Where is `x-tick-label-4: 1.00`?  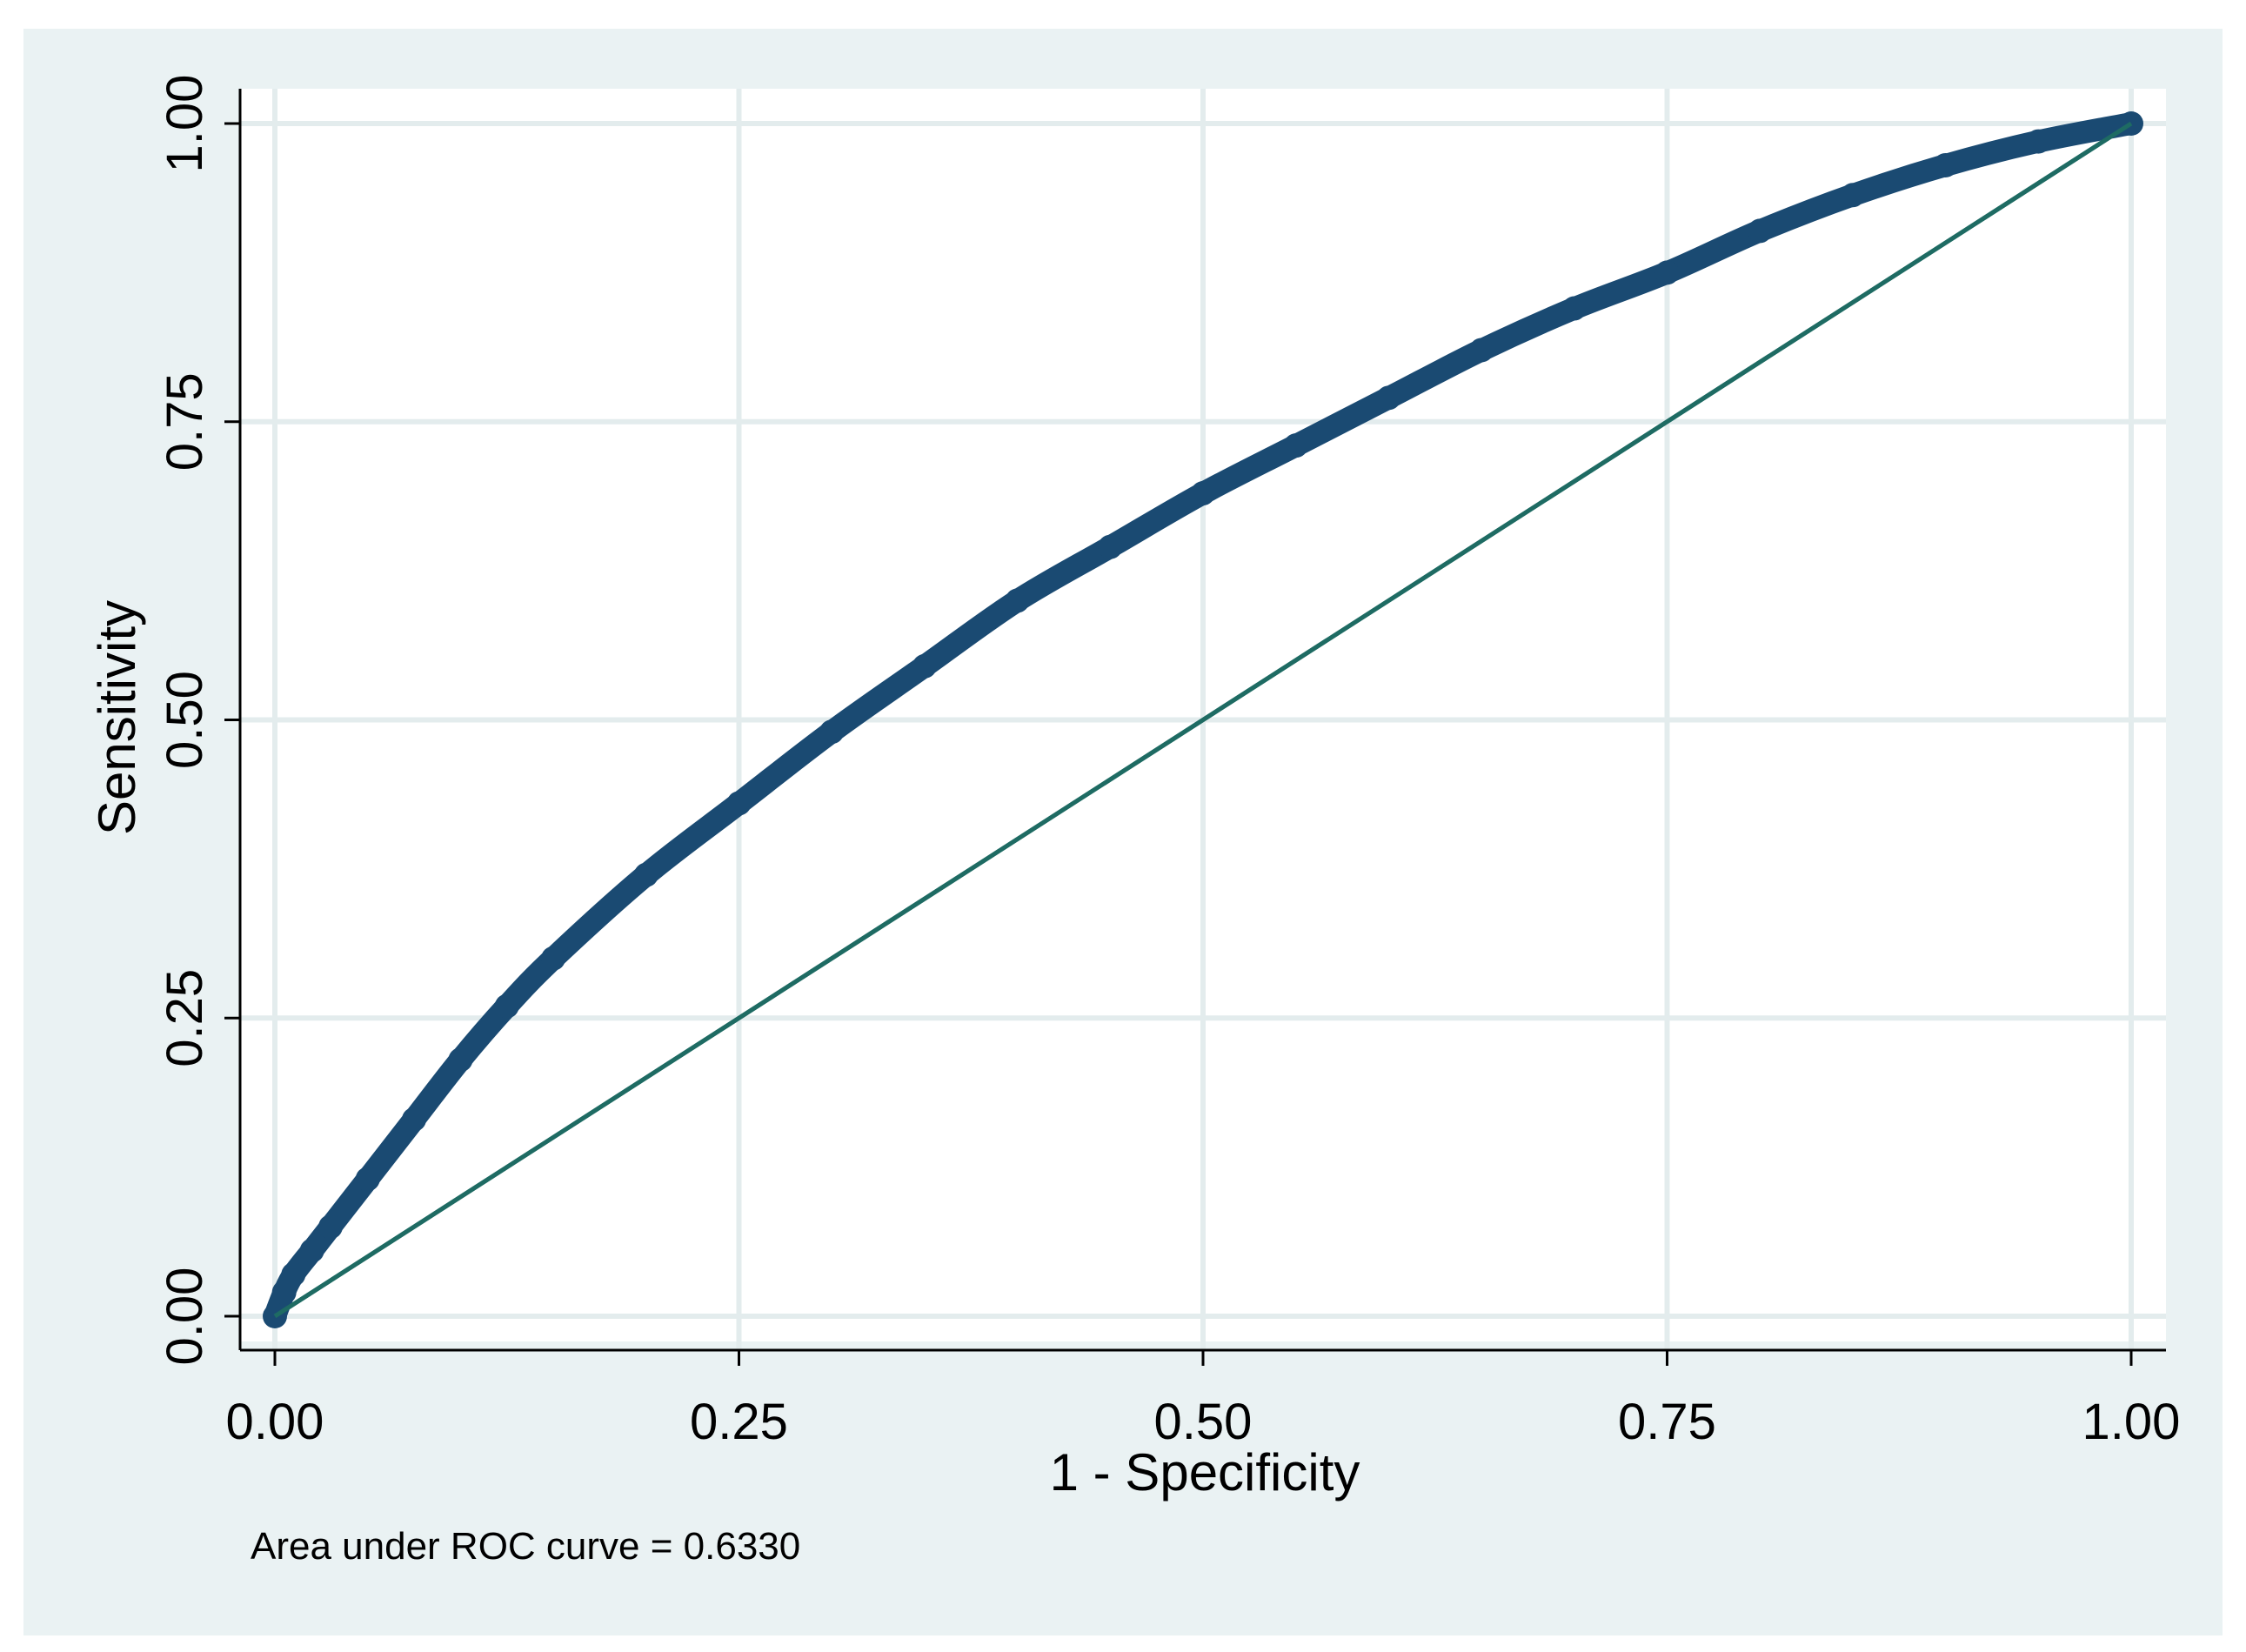 x-tick-label-4: 1.00 is located at coordinates (2131, 1422).